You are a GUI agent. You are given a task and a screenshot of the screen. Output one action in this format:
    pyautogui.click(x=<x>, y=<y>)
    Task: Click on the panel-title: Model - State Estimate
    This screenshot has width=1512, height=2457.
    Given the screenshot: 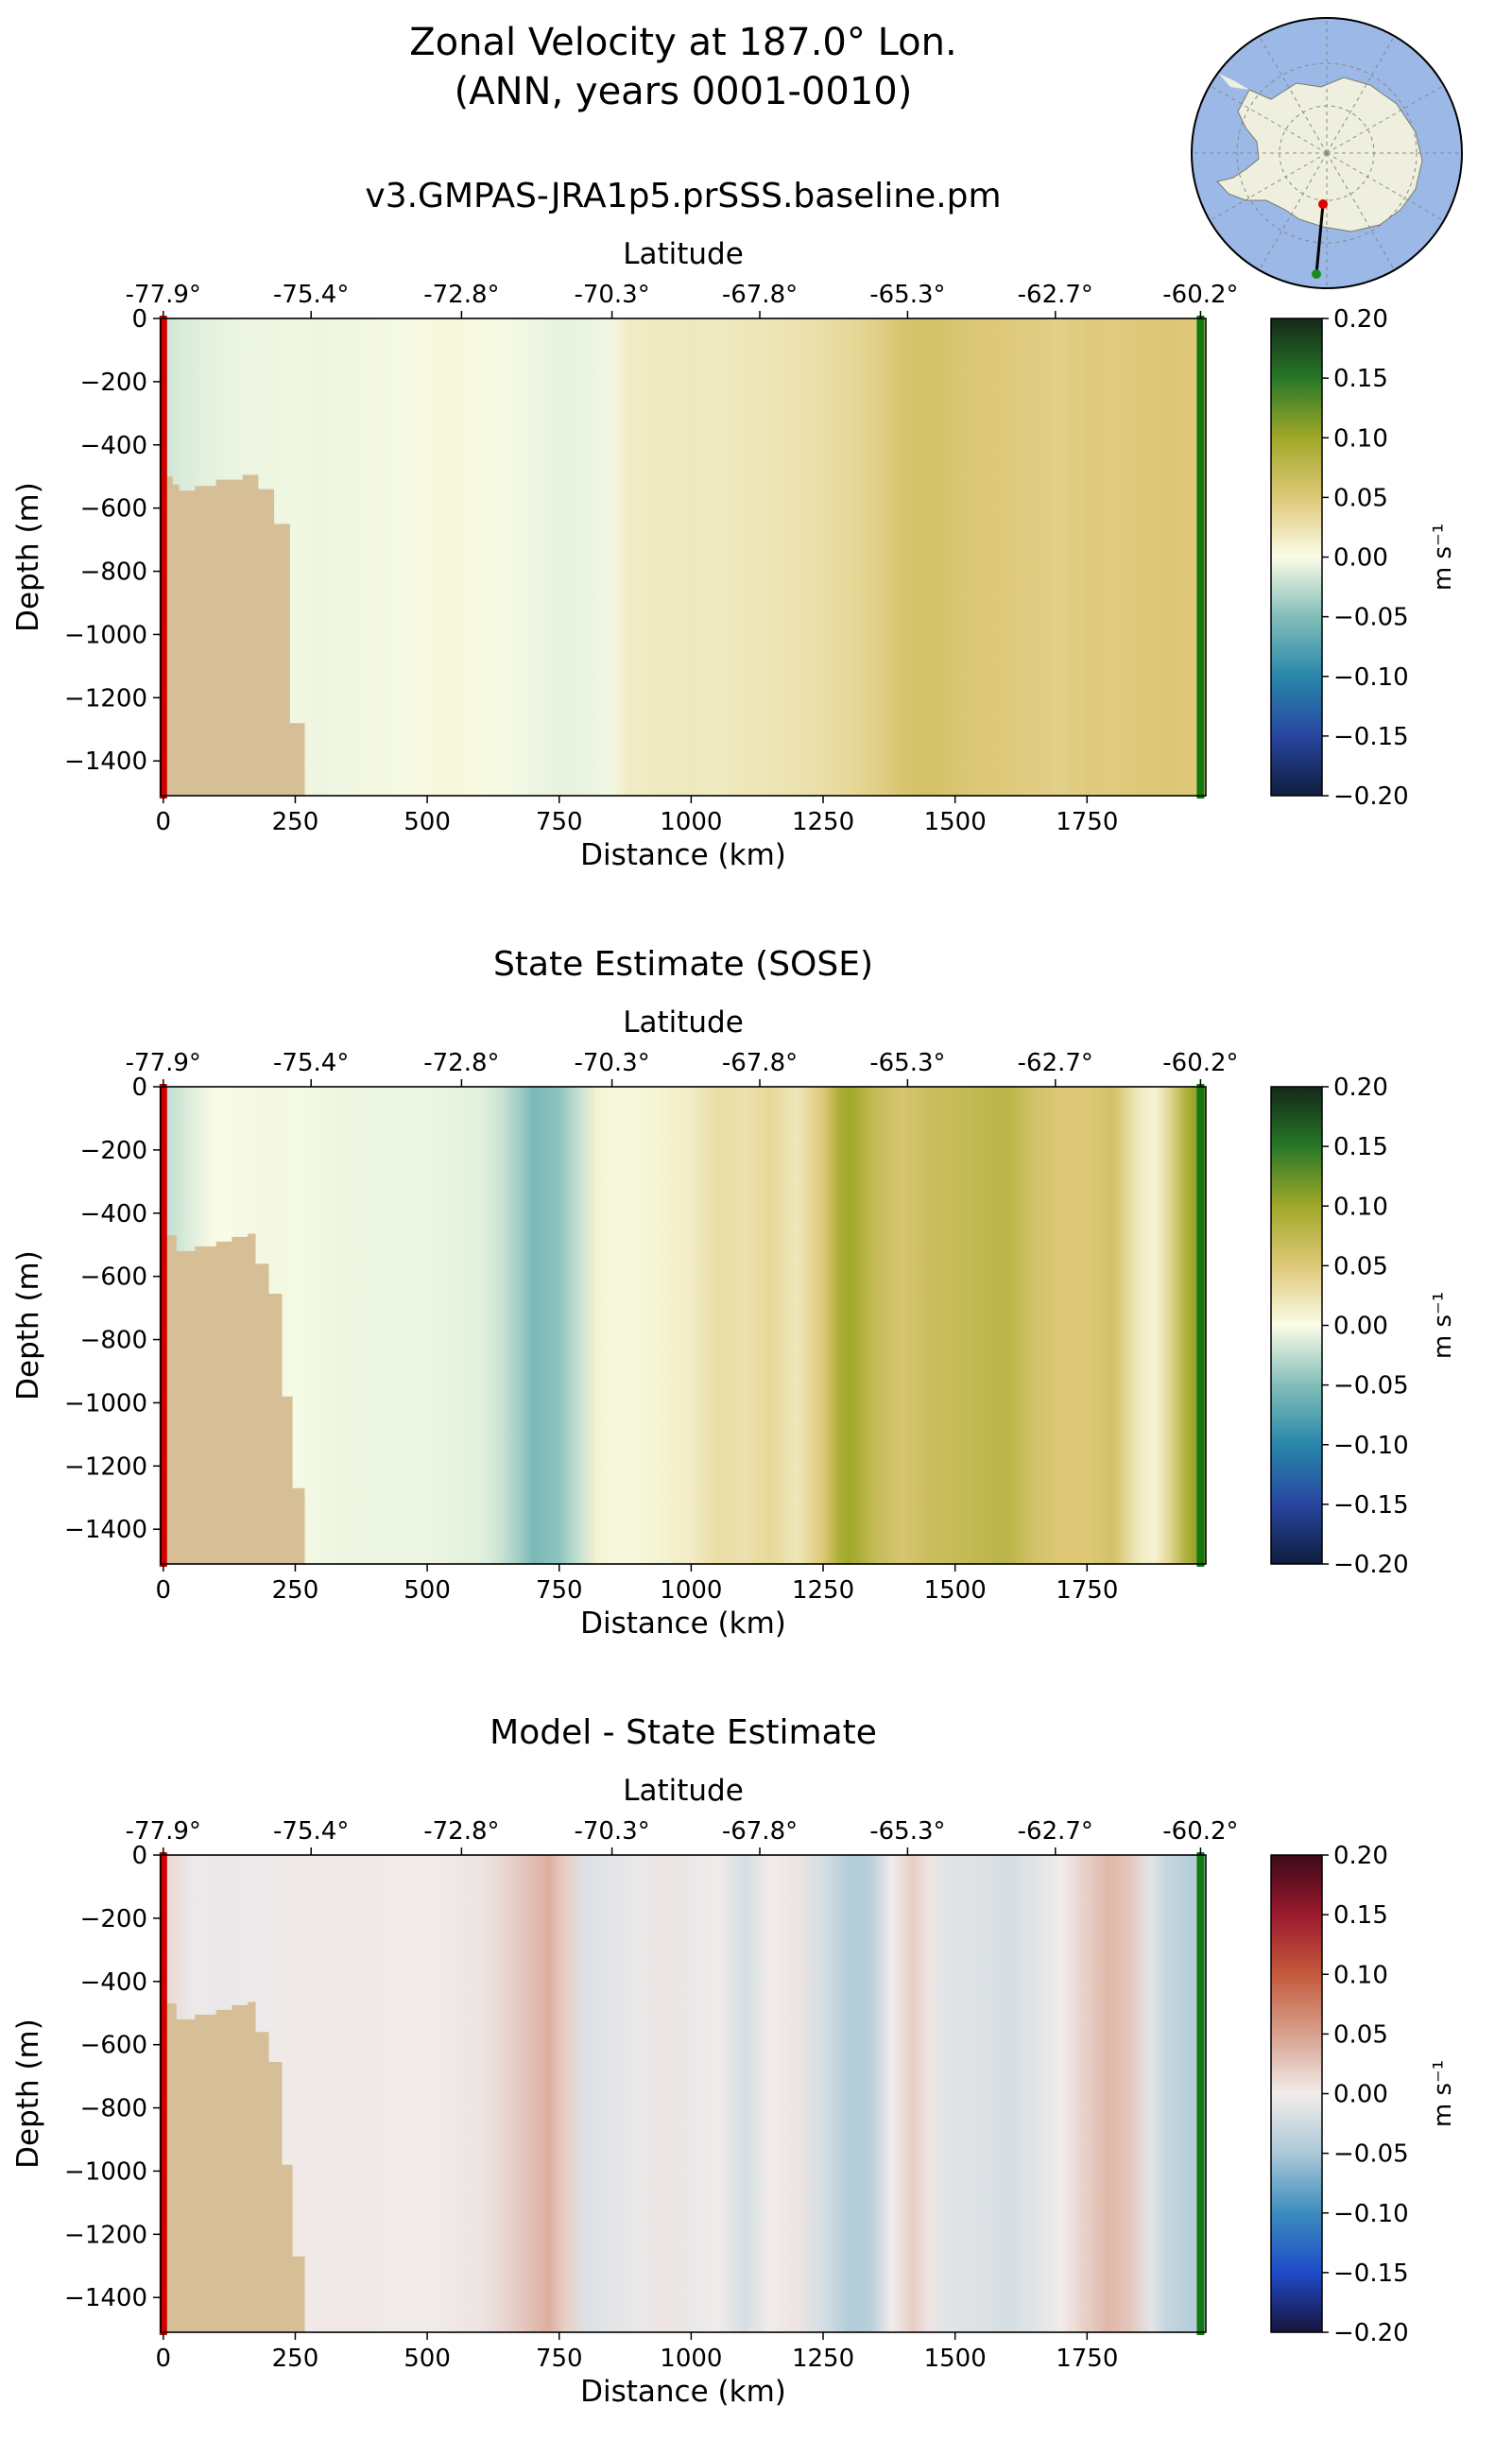 What is the action you would take?
    pyautogui.click(x=683, y=1732)
    